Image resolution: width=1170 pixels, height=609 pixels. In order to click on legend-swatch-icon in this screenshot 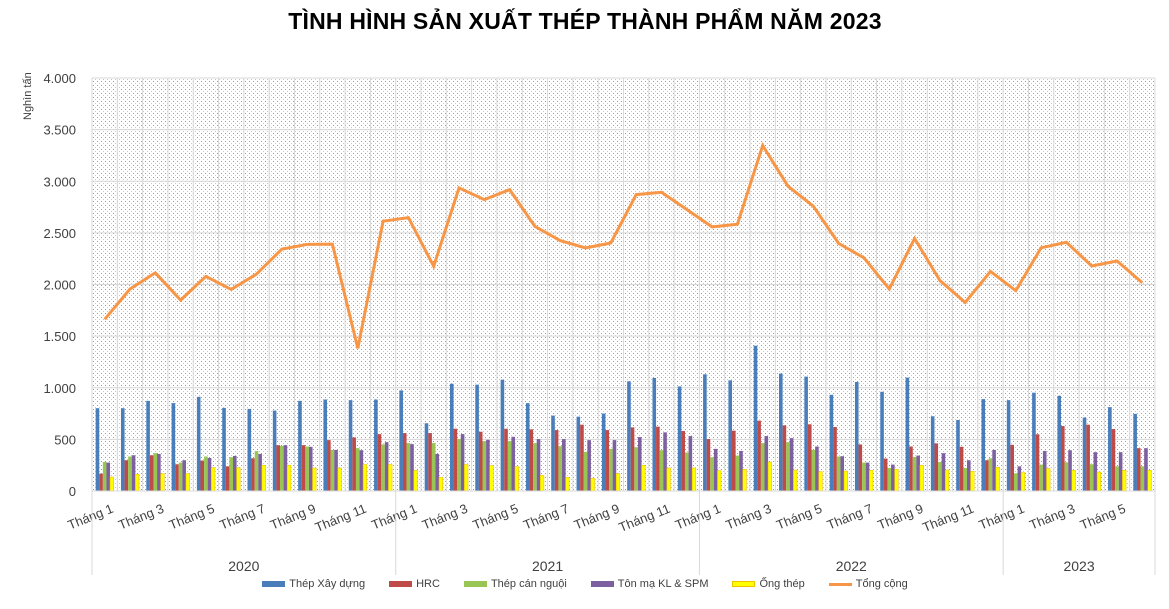, I will do `click(602, 584)`.